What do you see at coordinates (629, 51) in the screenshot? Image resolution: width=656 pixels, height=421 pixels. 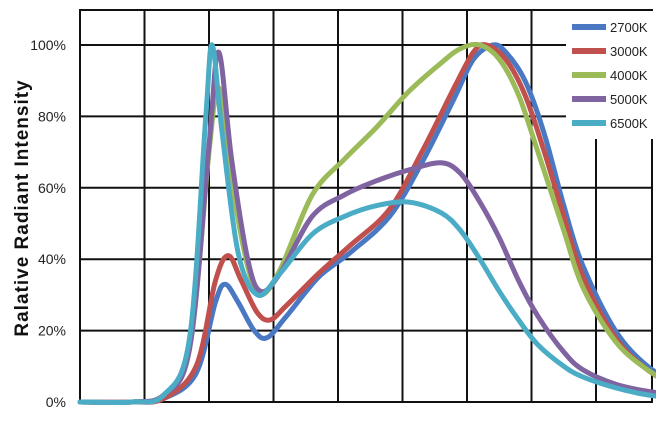 I see `legend-label-3000k: 3000K` at bounding box center [629, 51].